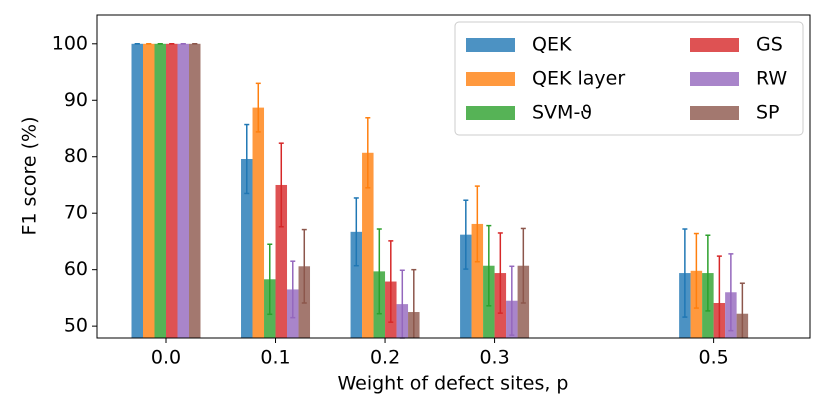 This screenshot has height=415, width=830. I want to click on x-tick-label: 0.3, so click(494, 358).